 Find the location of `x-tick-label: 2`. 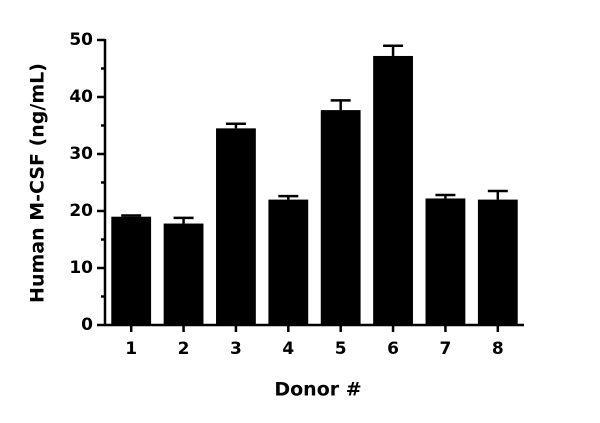

x-tick-label: 2 is located at coordinates (184, 349).